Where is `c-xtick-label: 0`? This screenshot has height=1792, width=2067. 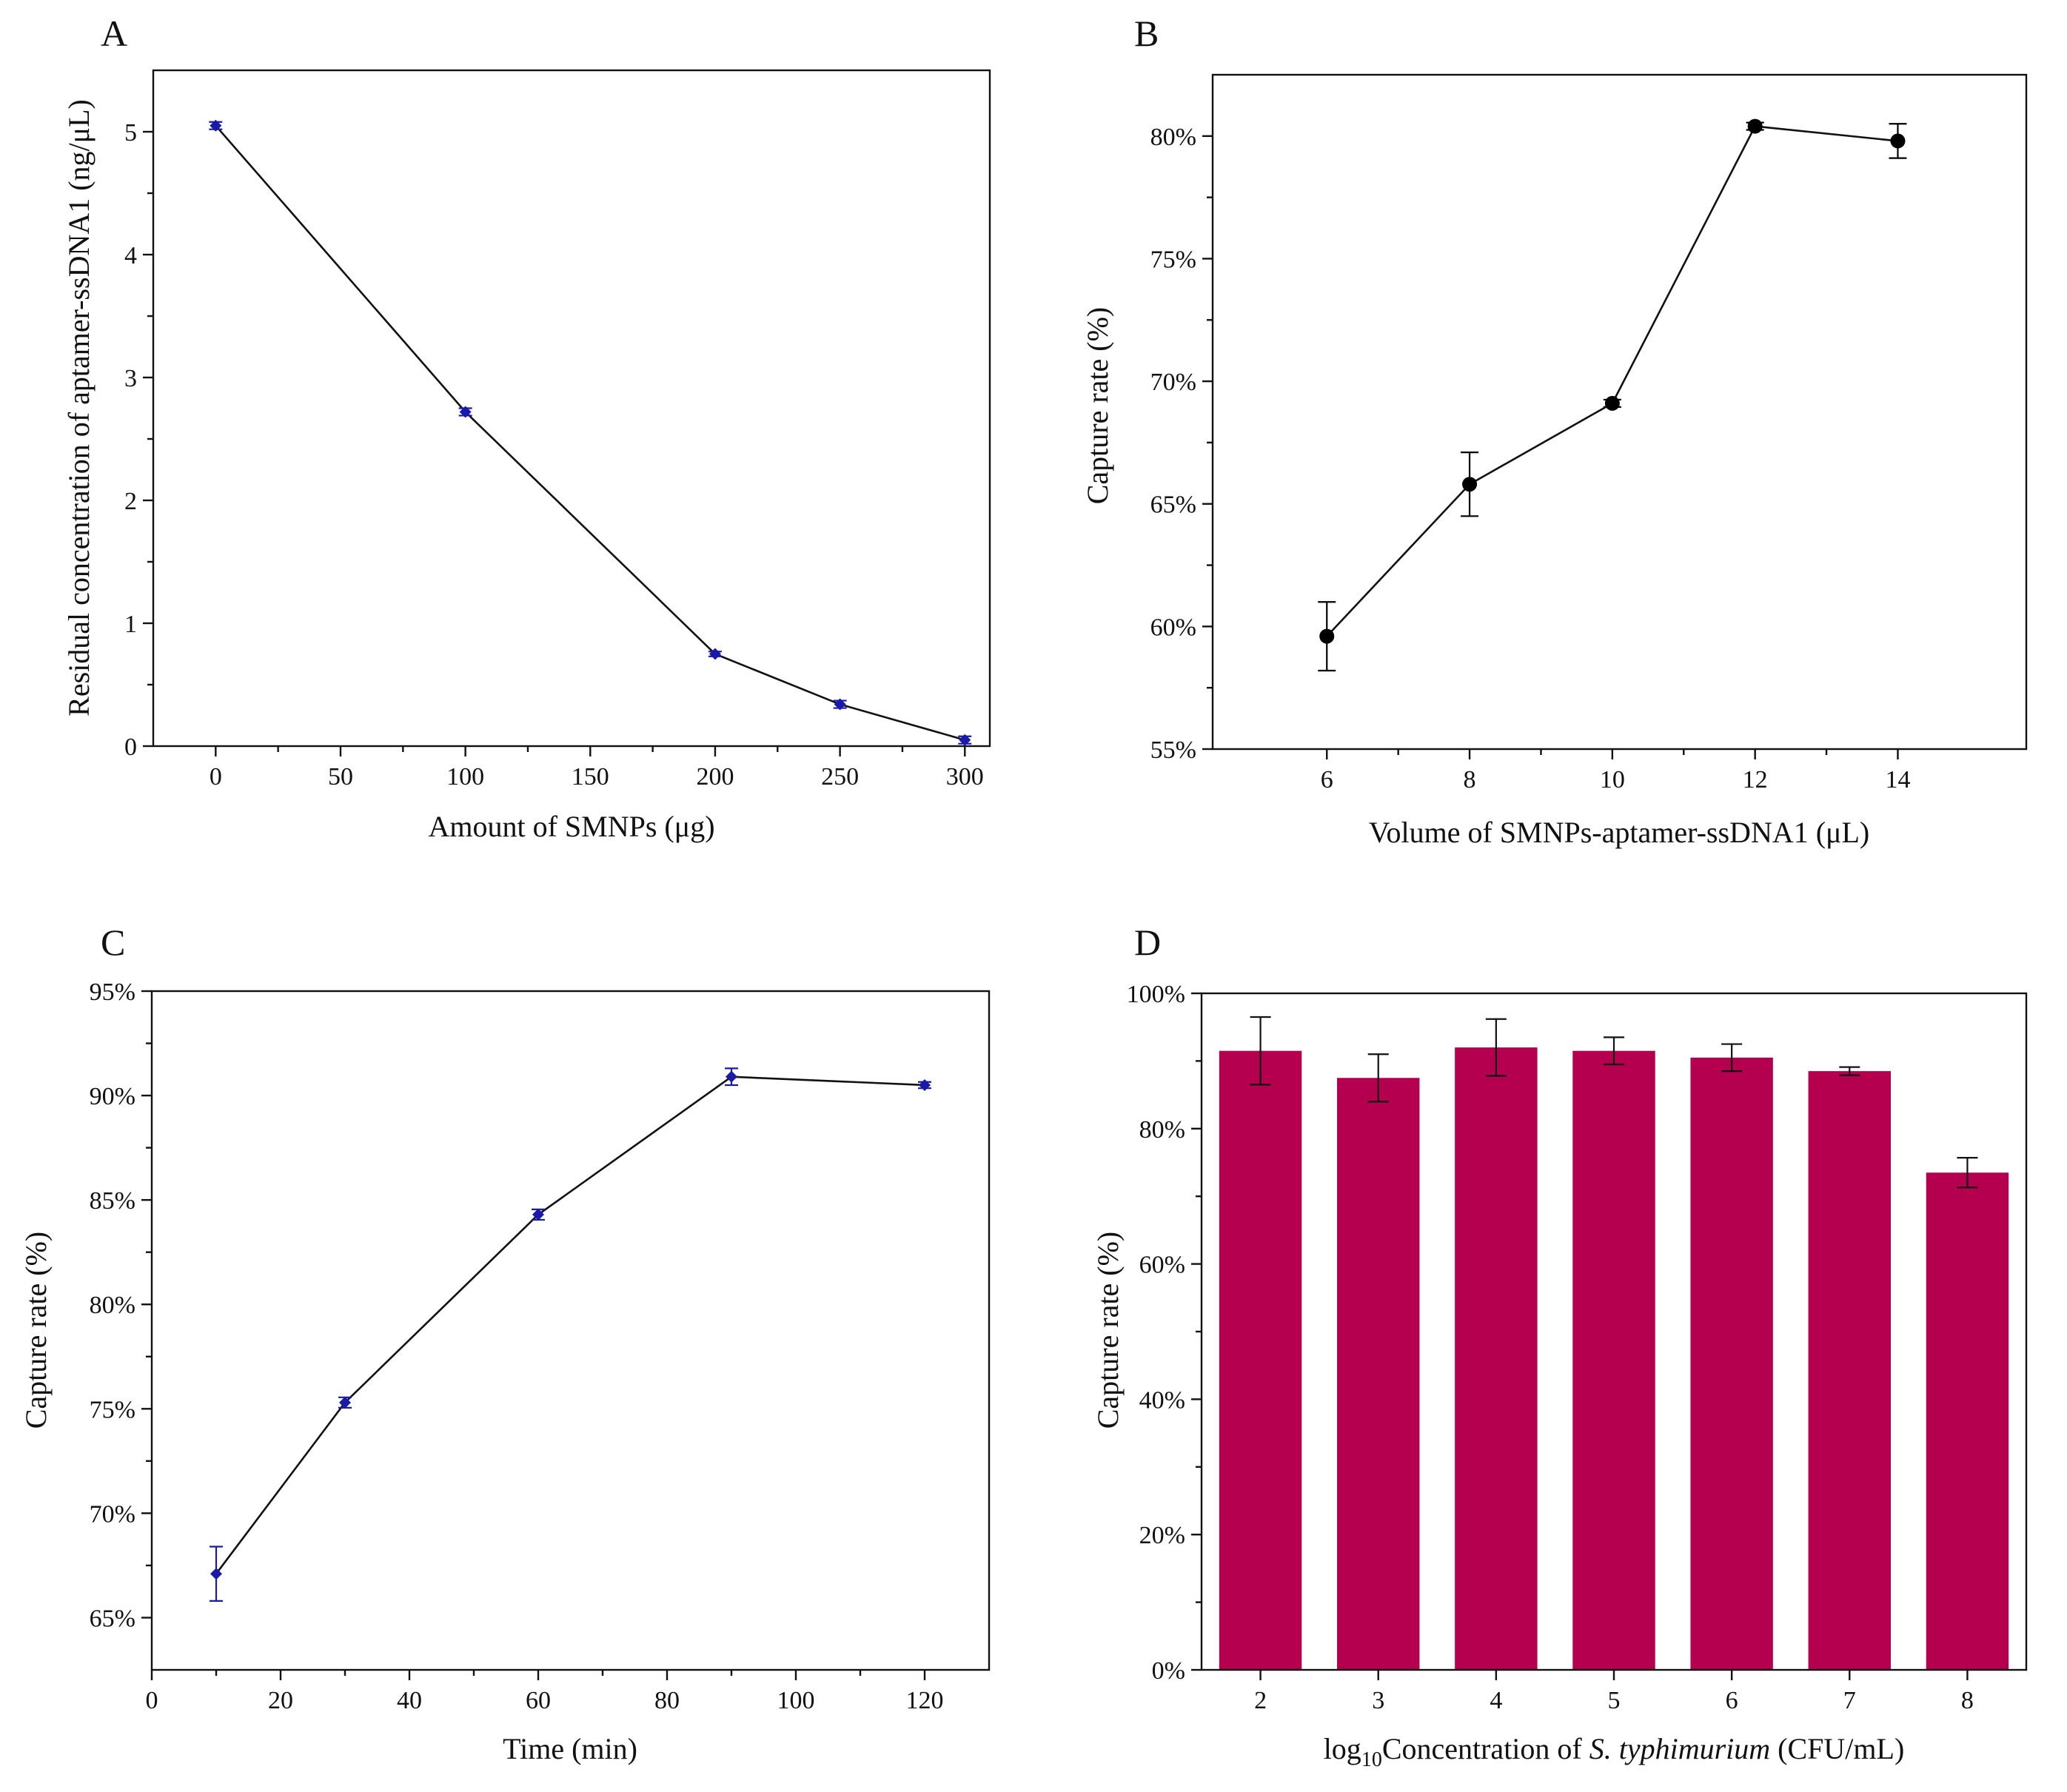 c-xtick-label: 0 is located at coordinates (152, 1700).